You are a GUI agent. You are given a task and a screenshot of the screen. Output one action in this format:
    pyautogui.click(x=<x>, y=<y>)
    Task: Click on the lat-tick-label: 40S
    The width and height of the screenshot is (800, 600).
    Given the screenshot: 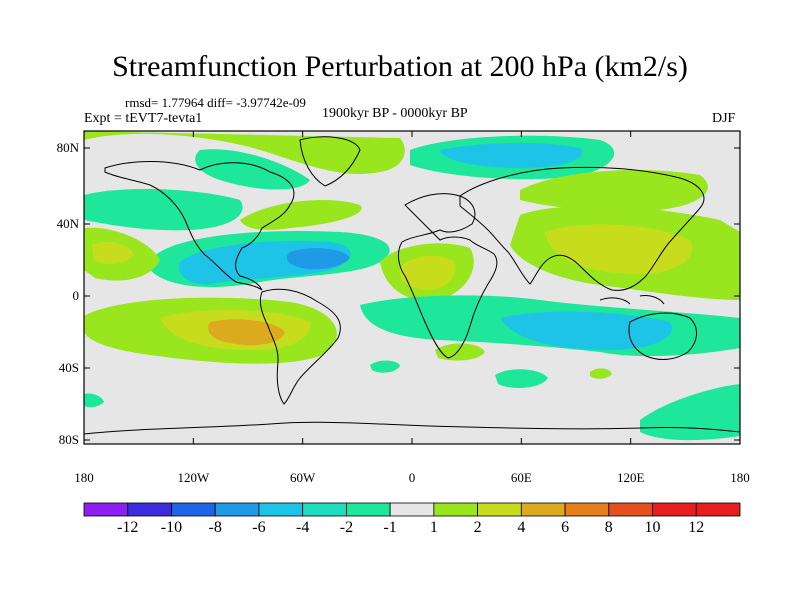 What is the action you would take?
    pyautogui.click(x=69, y=367)
    